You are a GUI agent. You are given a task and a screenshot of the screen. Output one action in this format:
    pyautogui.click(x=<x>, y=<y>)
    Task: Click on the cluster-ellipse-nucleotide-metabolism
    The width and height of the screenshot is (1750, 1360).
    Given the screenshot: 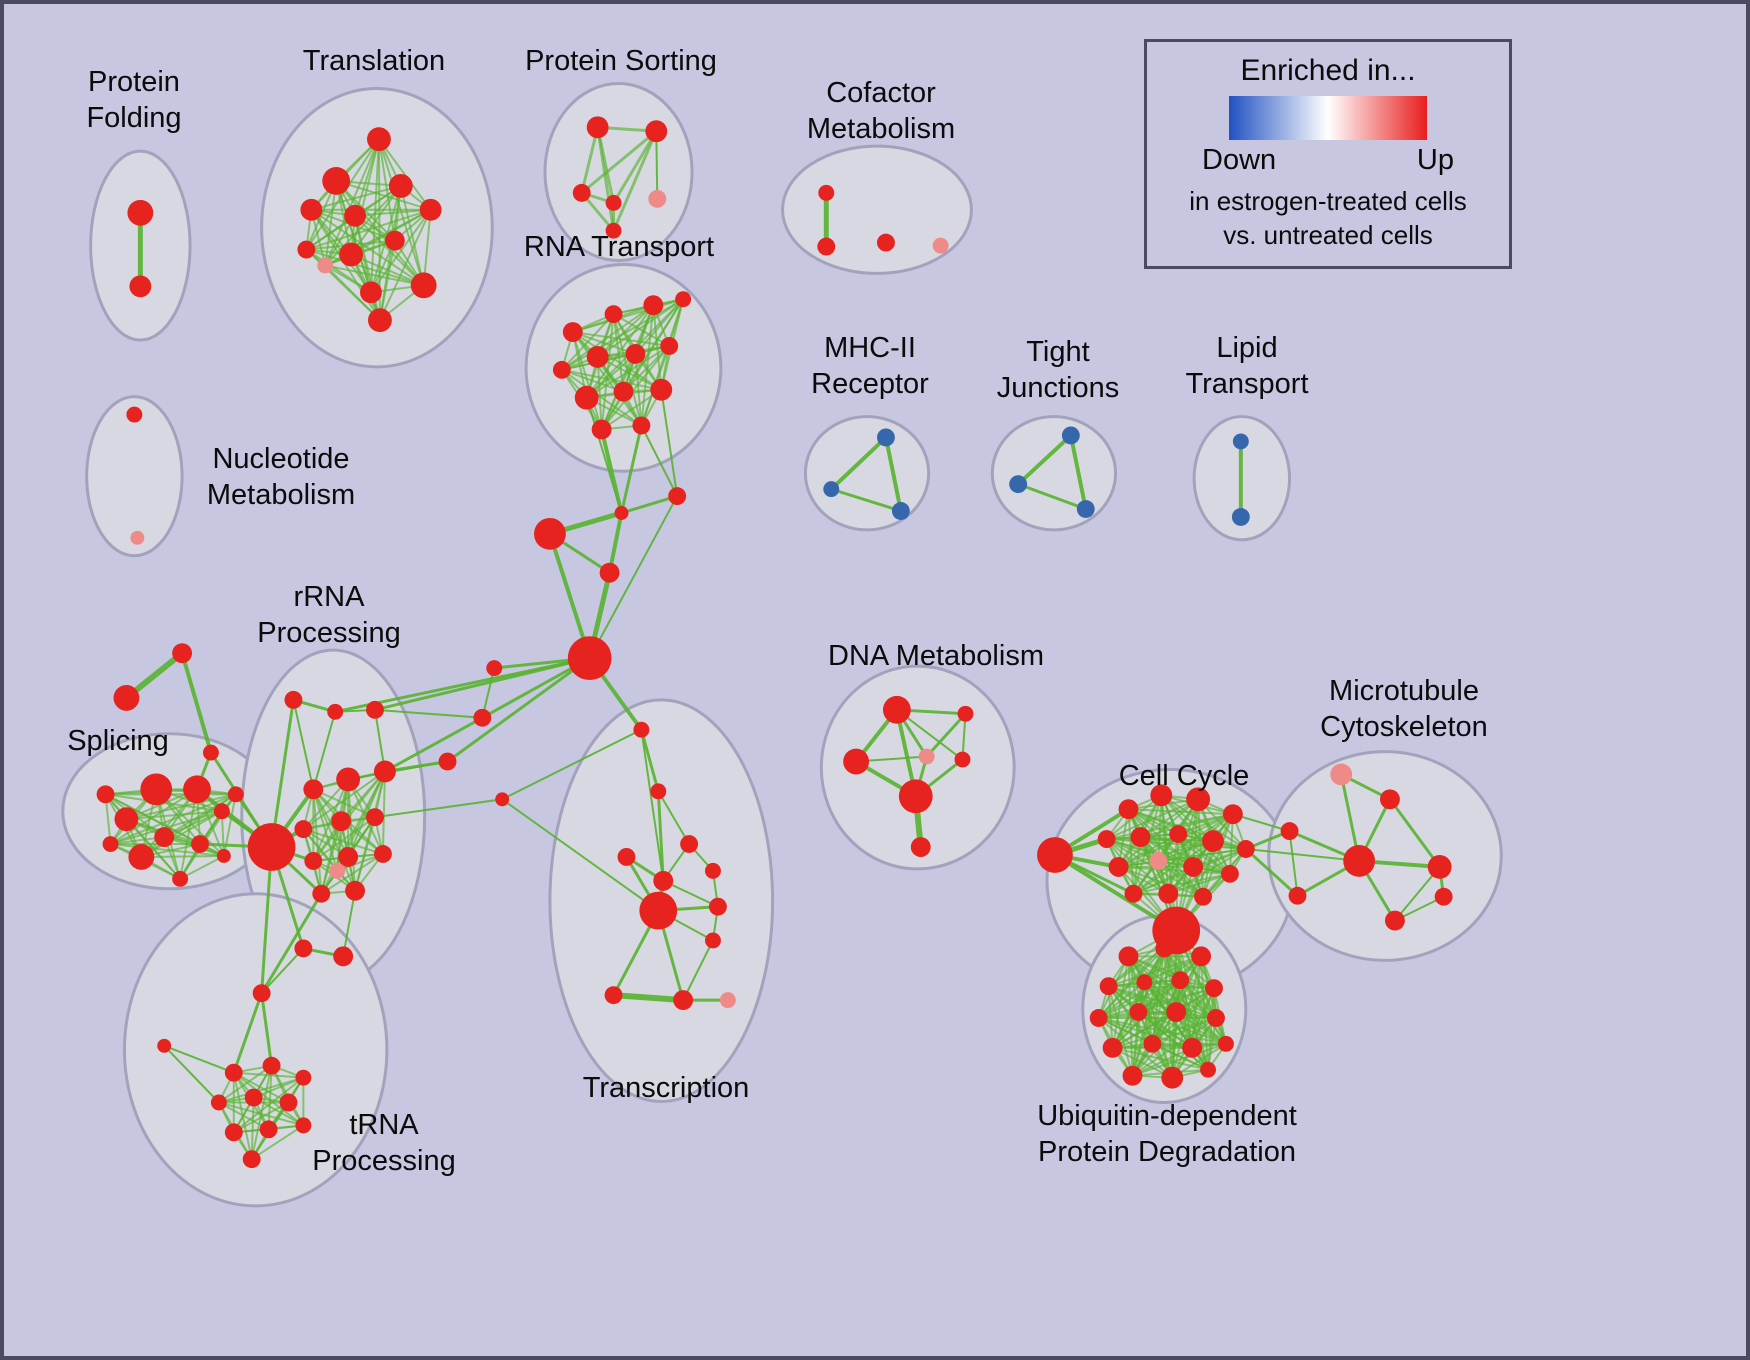 What is the action you would take?
    pyautogui.click(x=134, y=476)
    